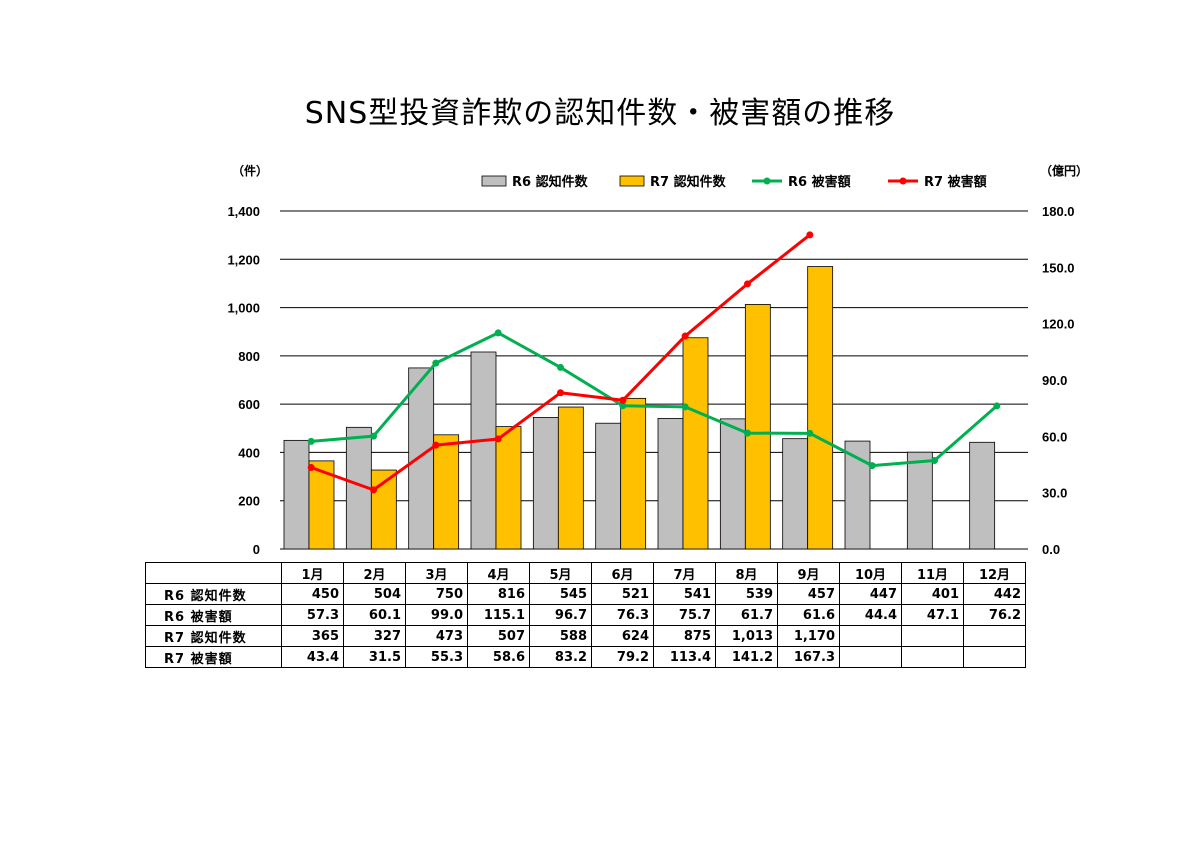  Describe the element at coordinates (903, 181) in the screenshot. I see `legend-marker` at that location.